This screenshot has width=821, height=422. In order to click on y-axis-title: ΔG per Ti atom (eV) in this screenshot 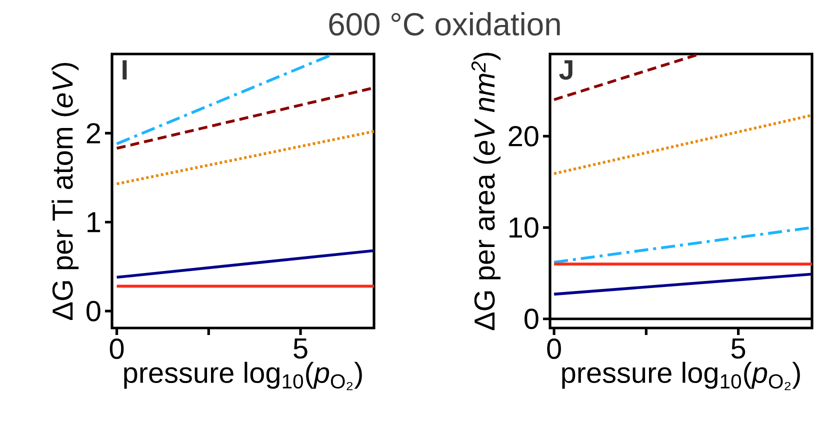, I will do `click(65, 191)`.